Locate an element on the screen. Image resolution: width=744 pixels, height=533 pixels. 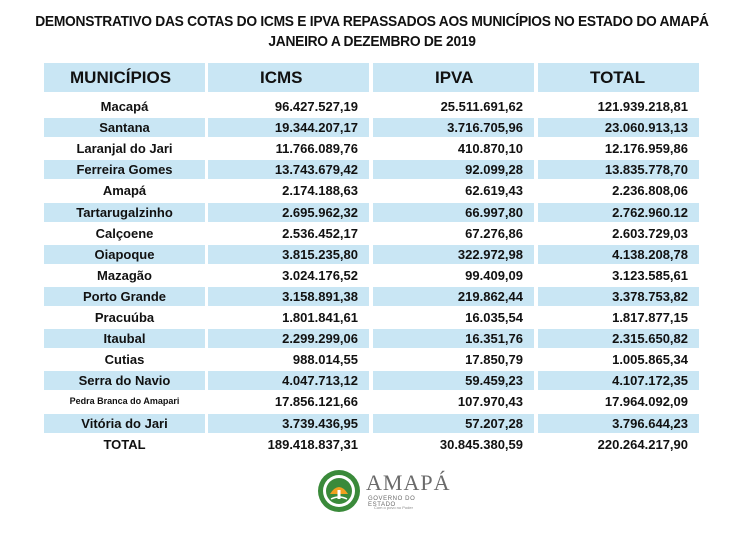
cell-total: 12.176.959,86 is located at coordinates (646, 149).